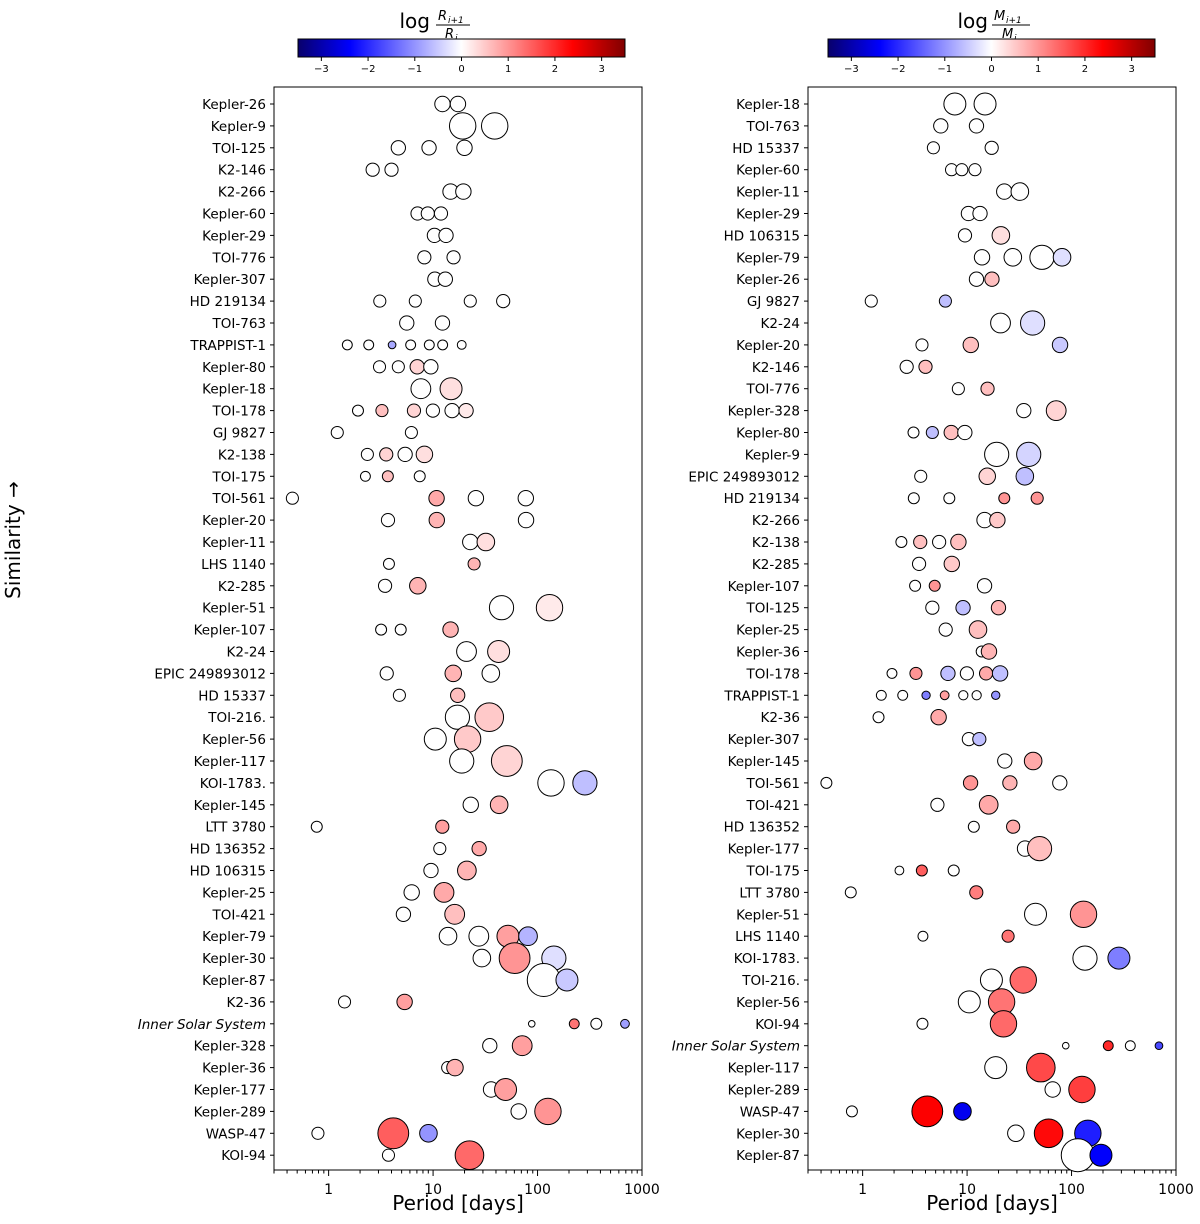 The width and height of the screenshot is (1200, 1224). I want to click on left-colorbar-numerator: R, so click(442, 16).